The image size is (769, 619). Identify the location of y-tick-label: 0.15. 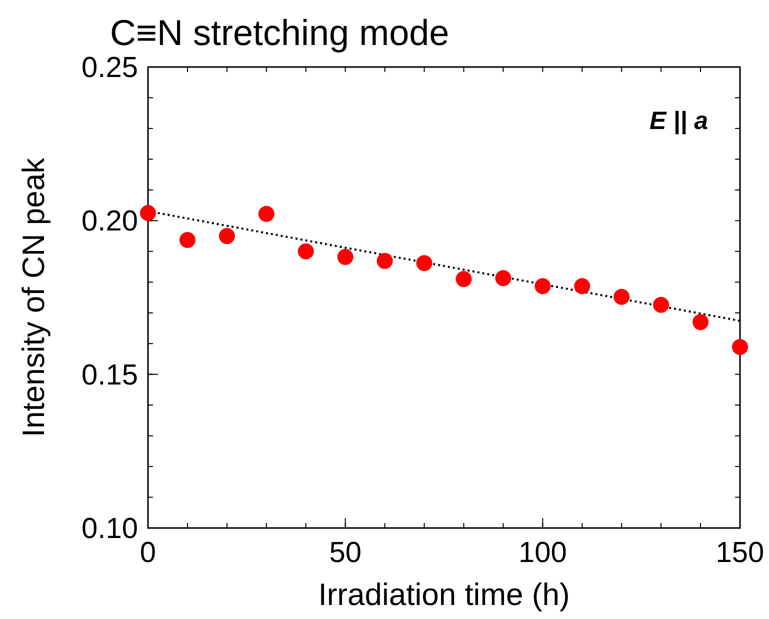
(110, 375).